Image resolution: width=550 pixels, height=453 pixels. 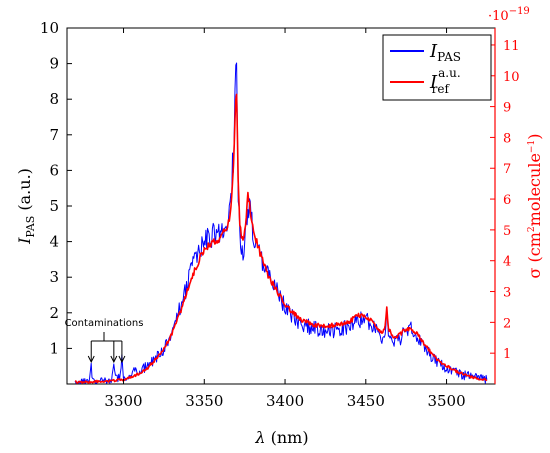 What do you see at coordinates (449, 73) in the screenshot?
I see `legend-label-iref-sup: a.u.` at bounding box center [449, 73].